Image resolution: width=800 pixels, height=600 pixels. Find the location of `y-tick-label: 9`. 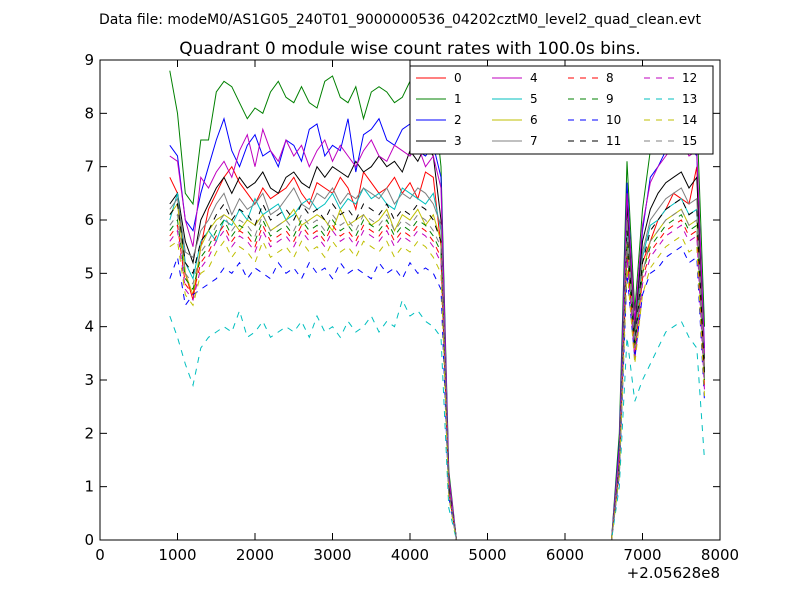

y-tick-label: 9 is located at coordinates (89, 60).